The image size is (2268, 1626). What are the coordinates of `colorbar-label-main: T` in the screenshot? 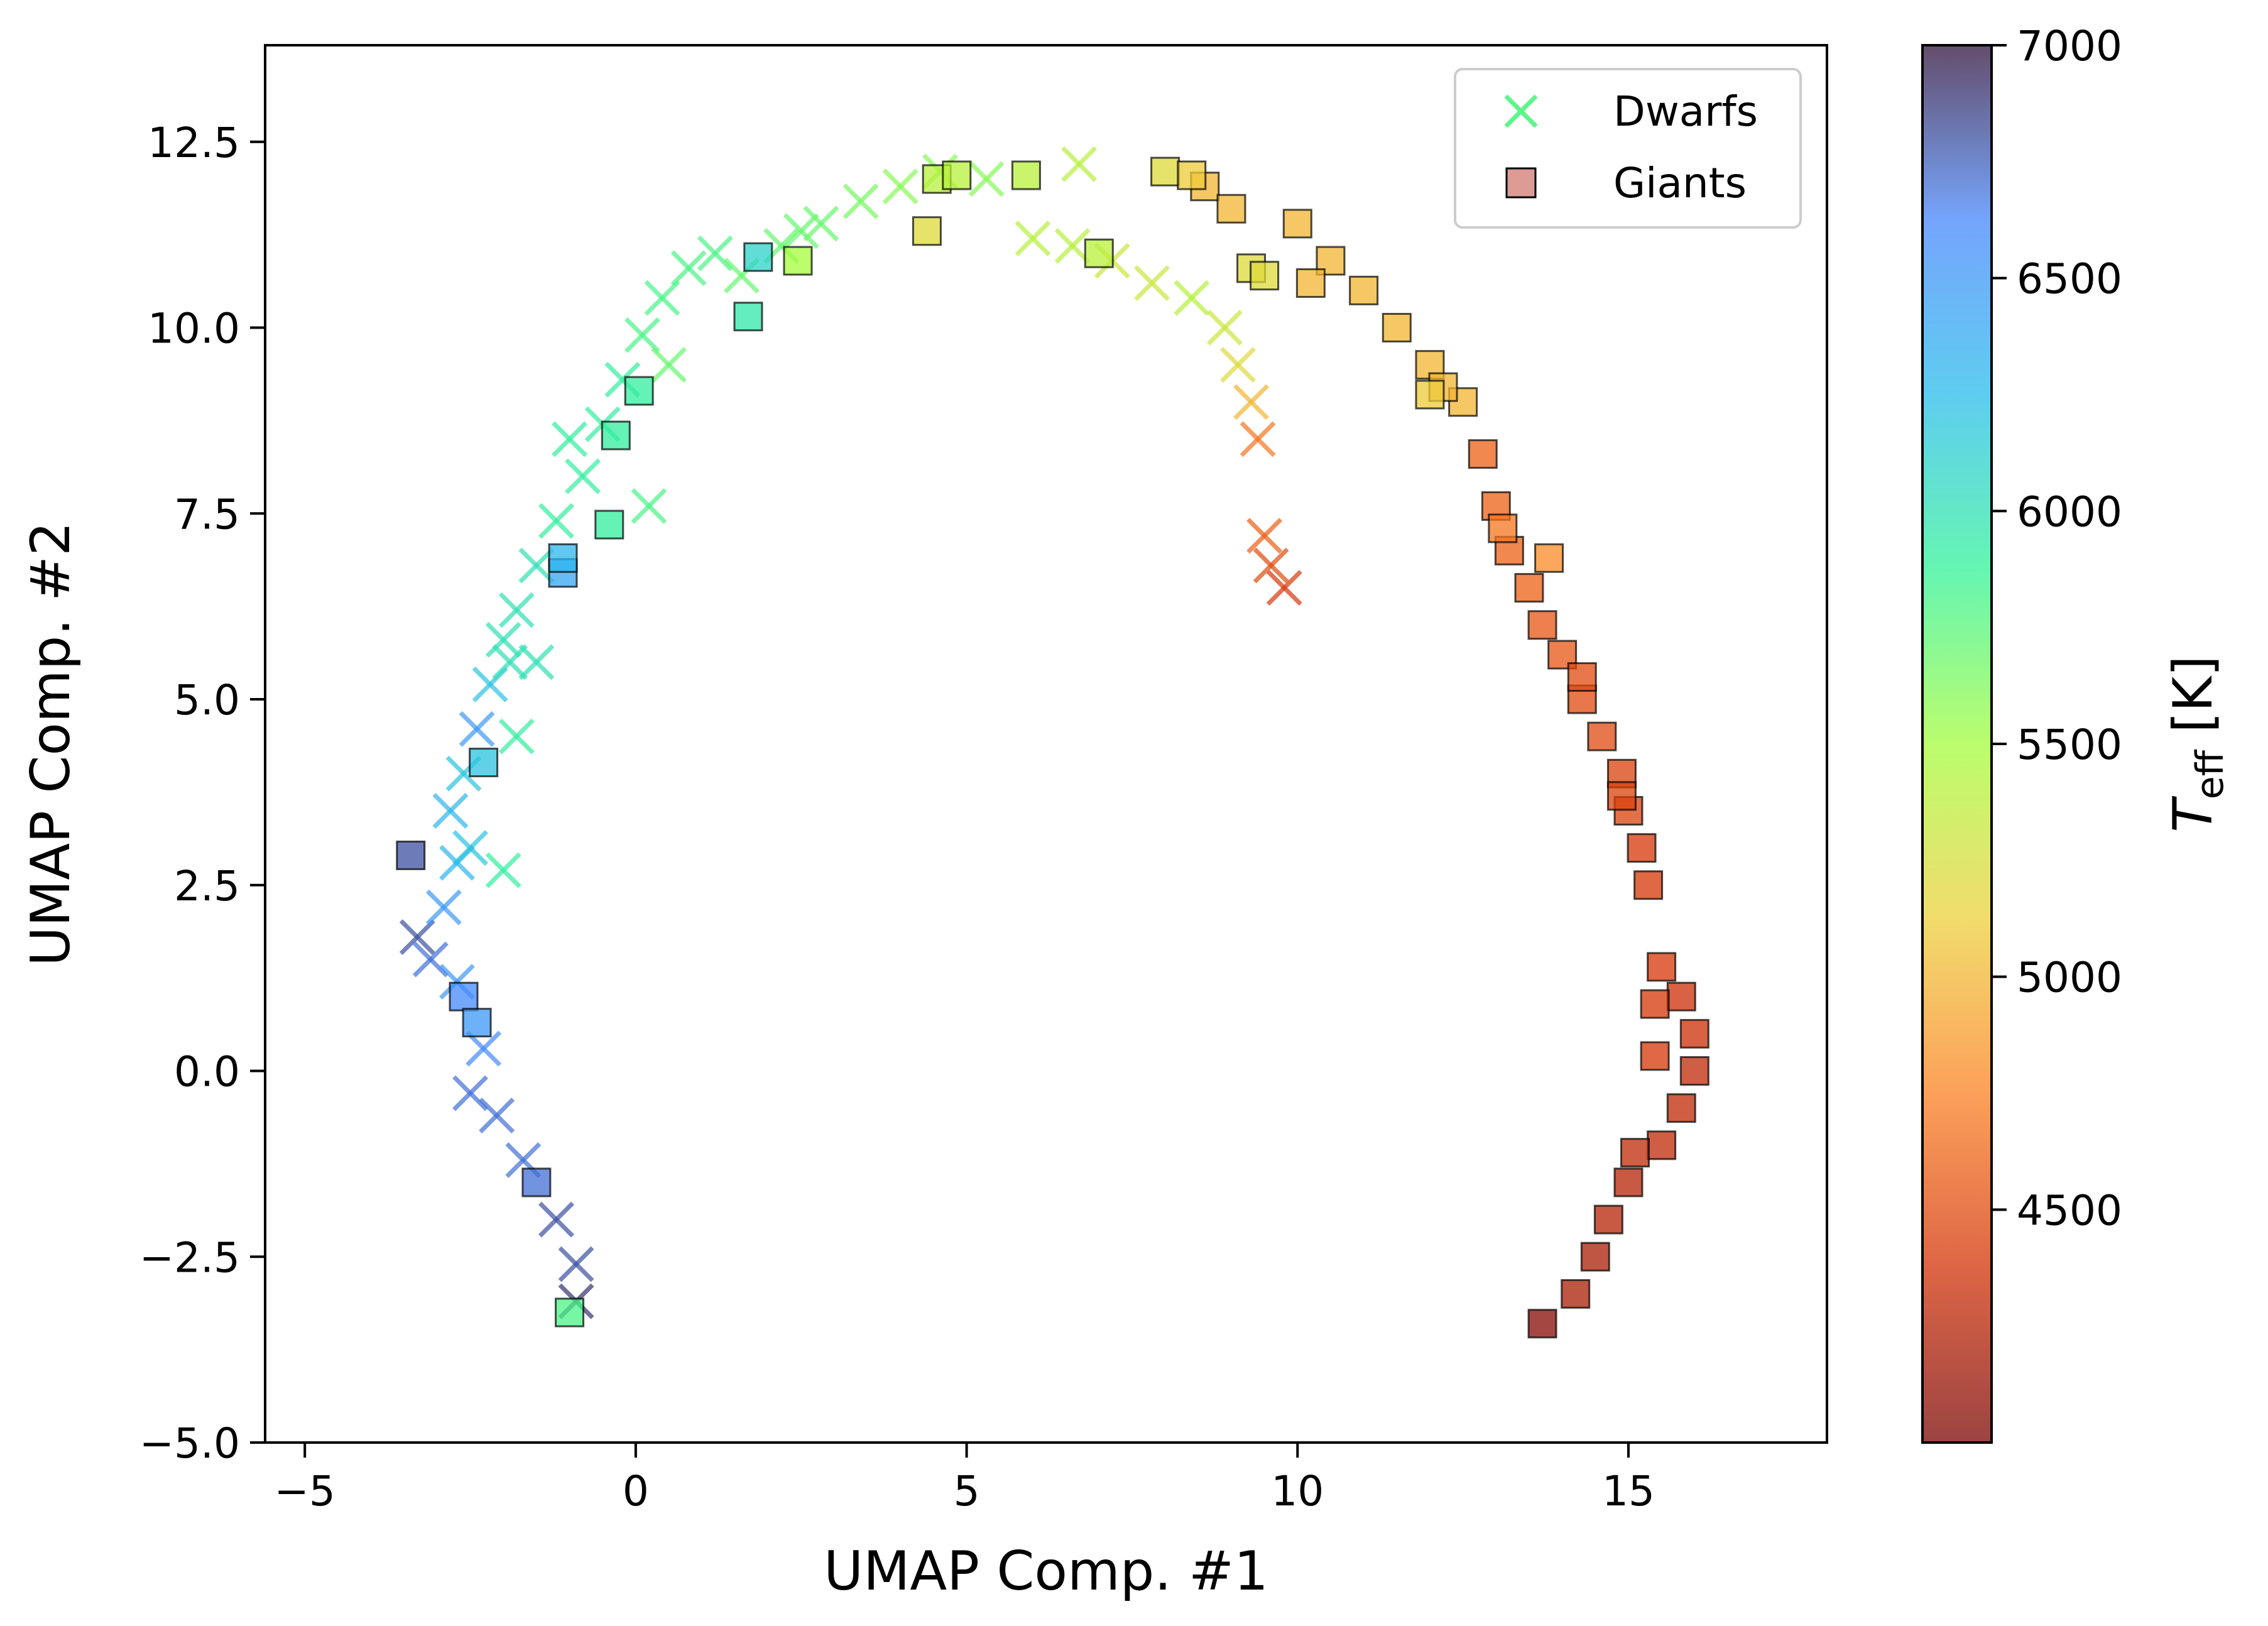 It's located at (2193, 814).